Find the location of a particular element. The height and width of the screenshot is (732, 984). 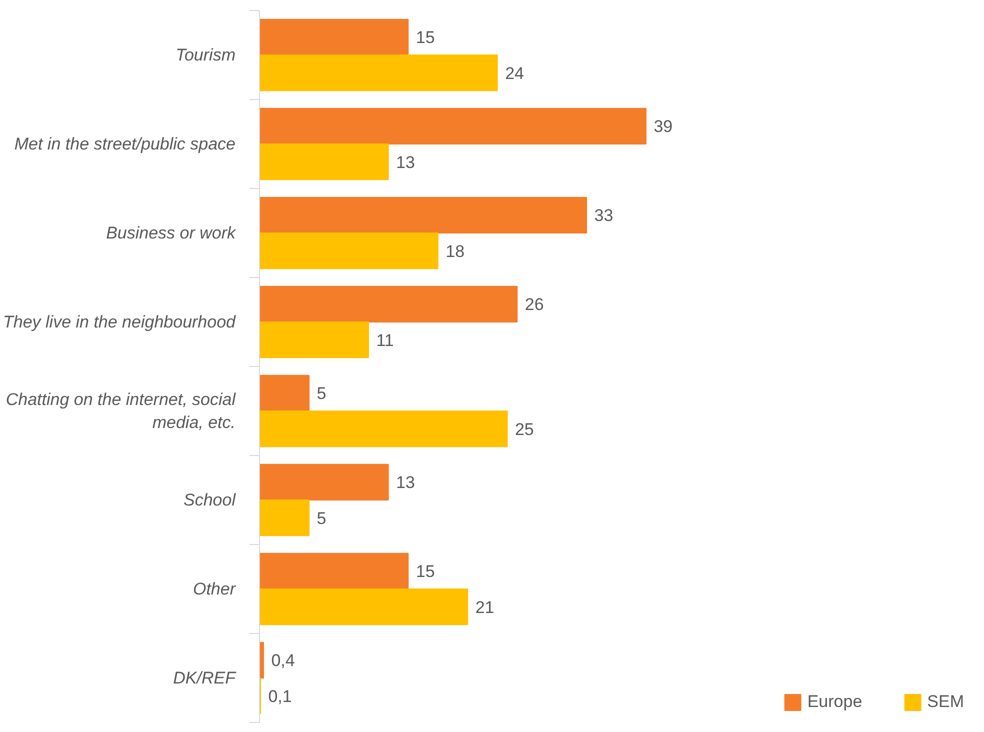

data-label: 33 is located at coordinates (604, 216).